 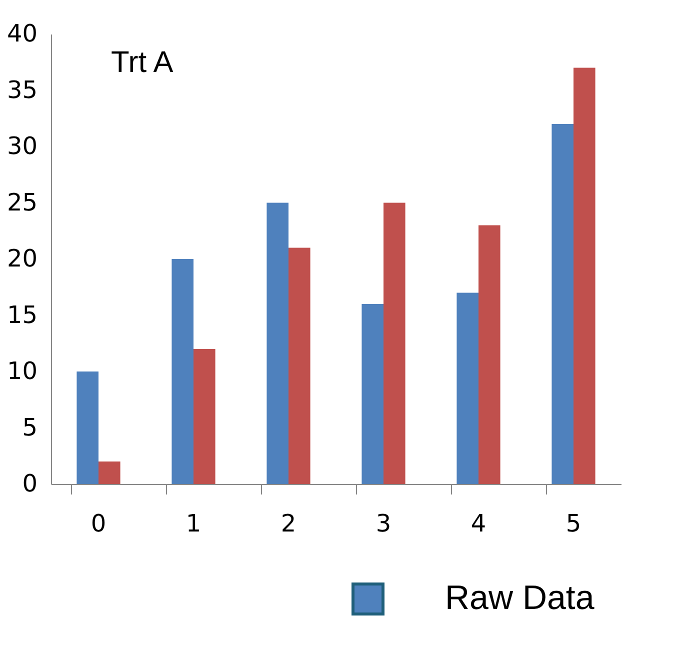 I want to click on y-tick-label: 15, so click(x=22, y=314).